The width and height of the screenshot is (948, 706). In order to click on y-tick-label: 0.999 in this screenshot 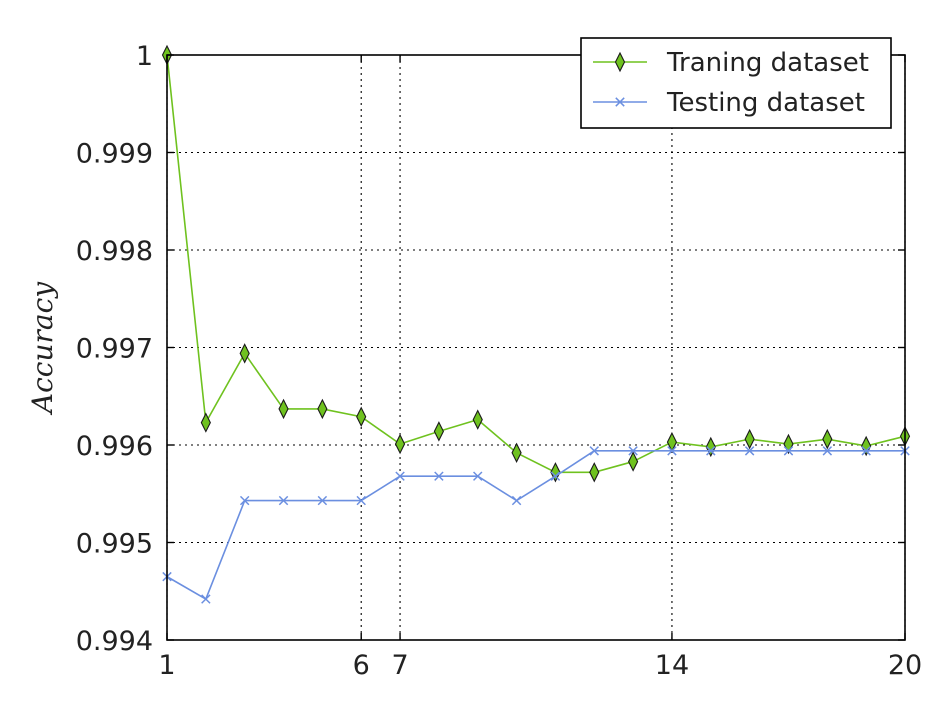, I will do `click(114, 154)`.